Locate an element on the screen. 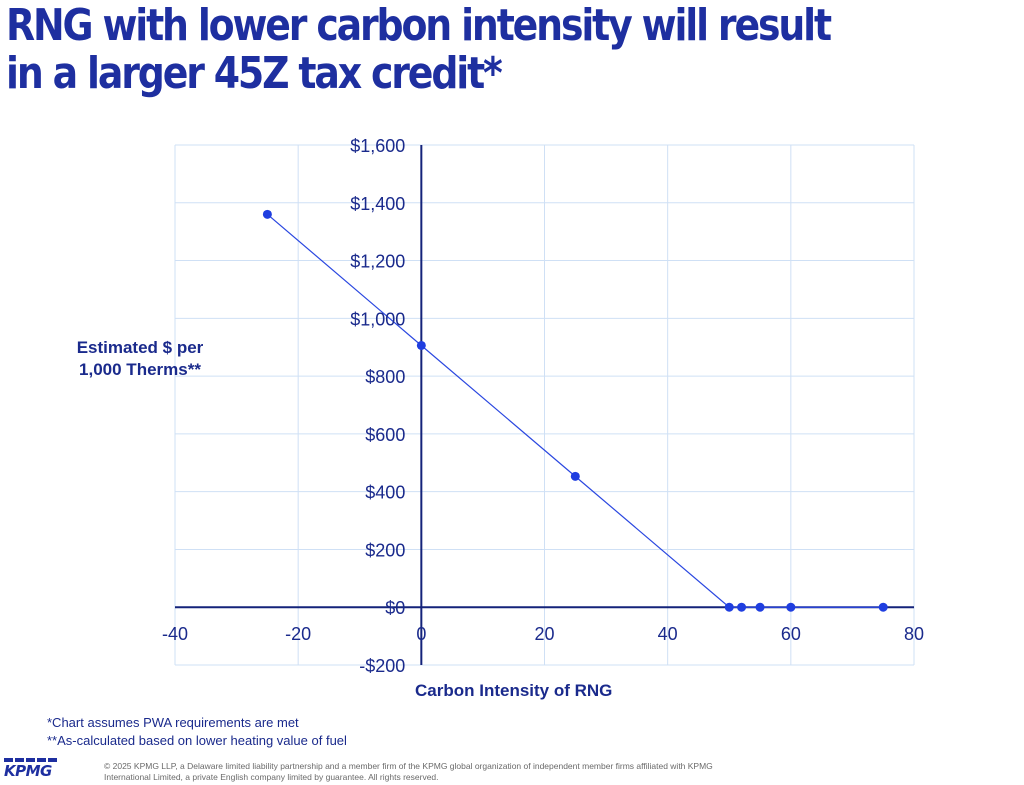 This screenshot has width=1024, height=785. x-axis-title: Carbon Intensity of RNG is located at coordinates (514, 690).